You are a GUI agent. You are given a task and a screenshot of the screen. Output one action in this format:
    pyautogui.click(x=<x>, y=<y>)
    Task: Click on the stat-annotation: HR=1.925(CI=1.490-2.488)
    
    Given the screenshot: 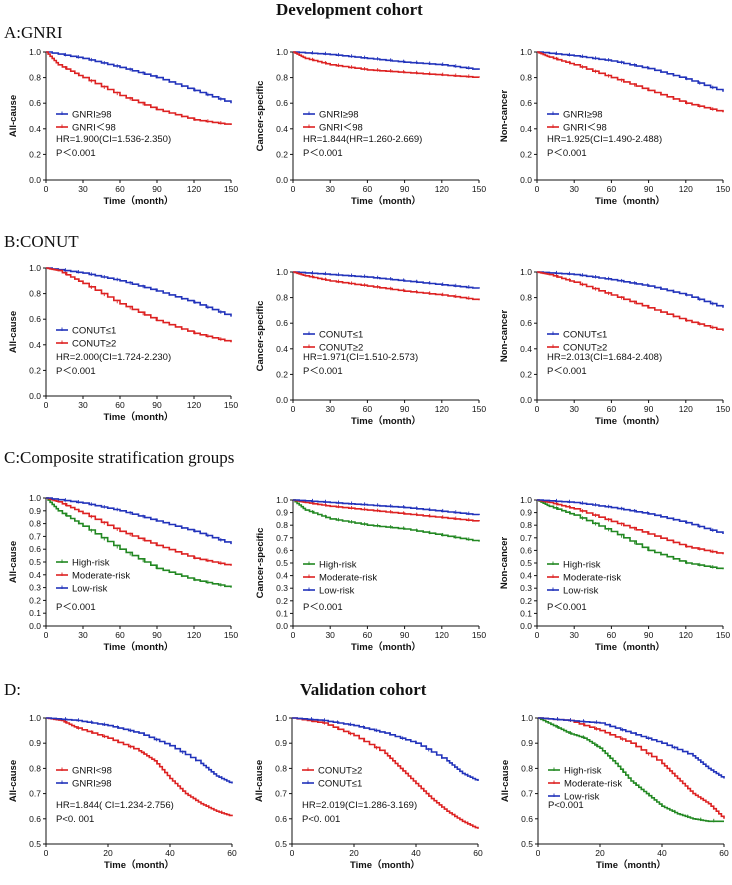 What is the action you would take?
    pyautogui.click(x=604, y=139)
    